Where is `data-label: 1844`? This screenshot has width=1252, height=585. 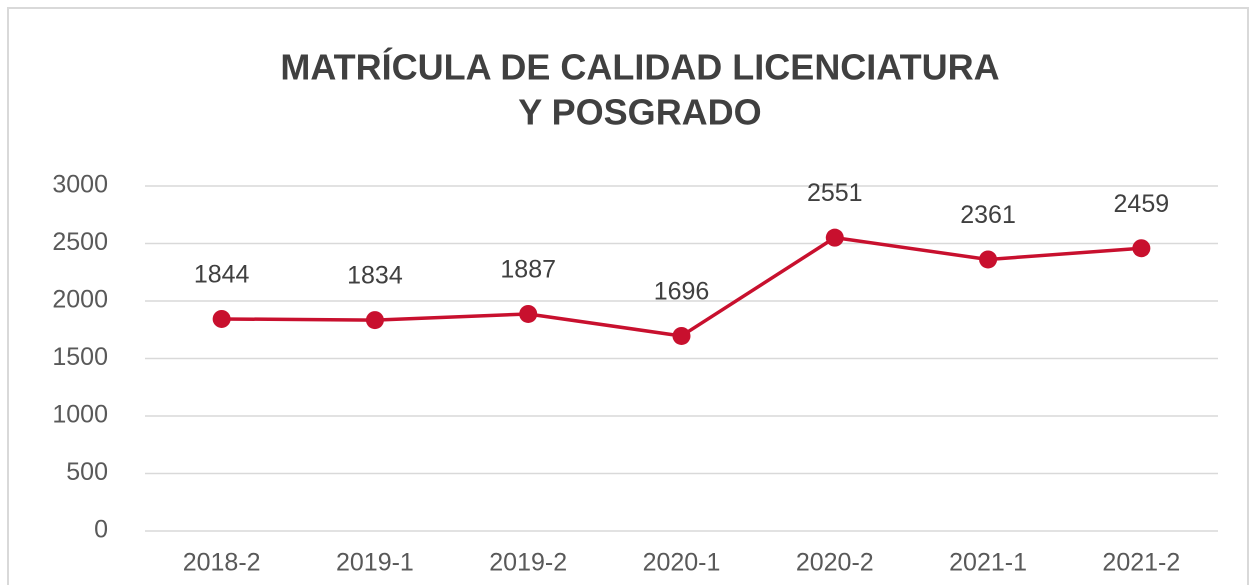
data-label: 1844 is located at coordinates (222, 275).